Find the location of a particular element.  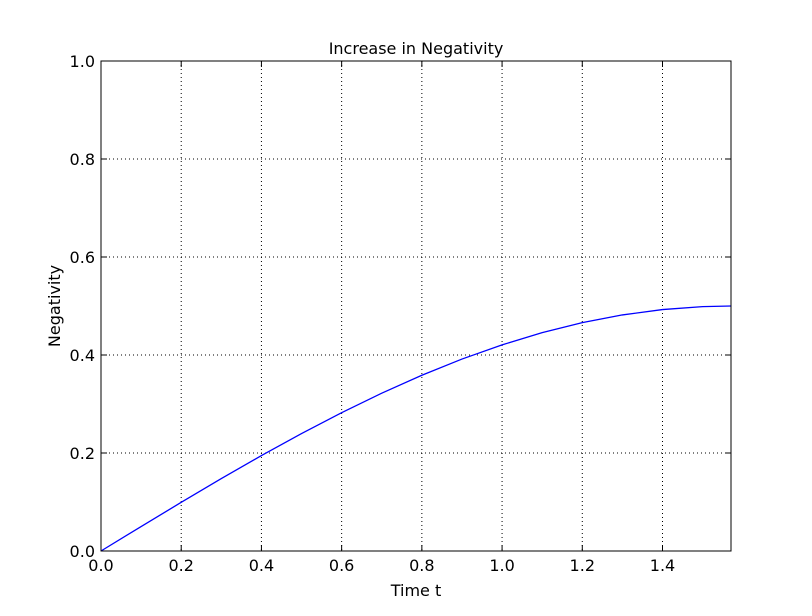

x-tick-label: 1.0 is located at coordinates (501, 565).